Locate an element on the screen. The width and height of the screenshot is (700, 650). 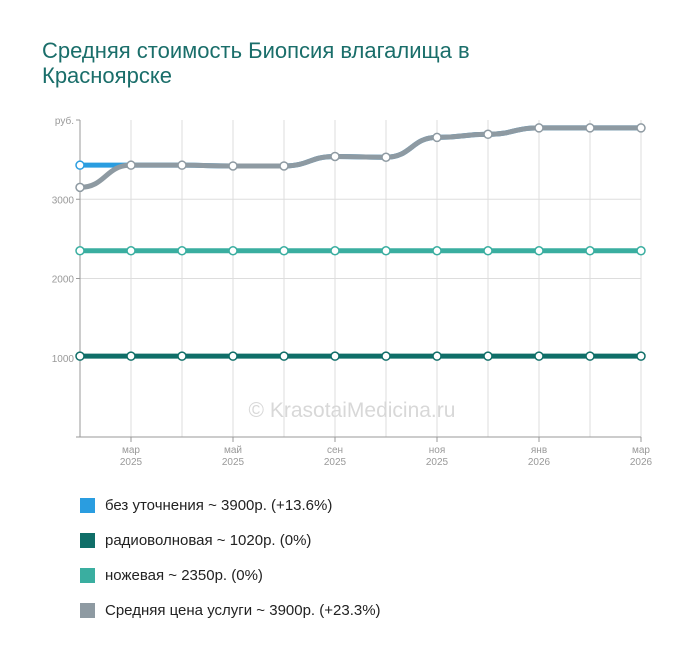
y-tick-label: 1000 is located at coordinates (63, 359).